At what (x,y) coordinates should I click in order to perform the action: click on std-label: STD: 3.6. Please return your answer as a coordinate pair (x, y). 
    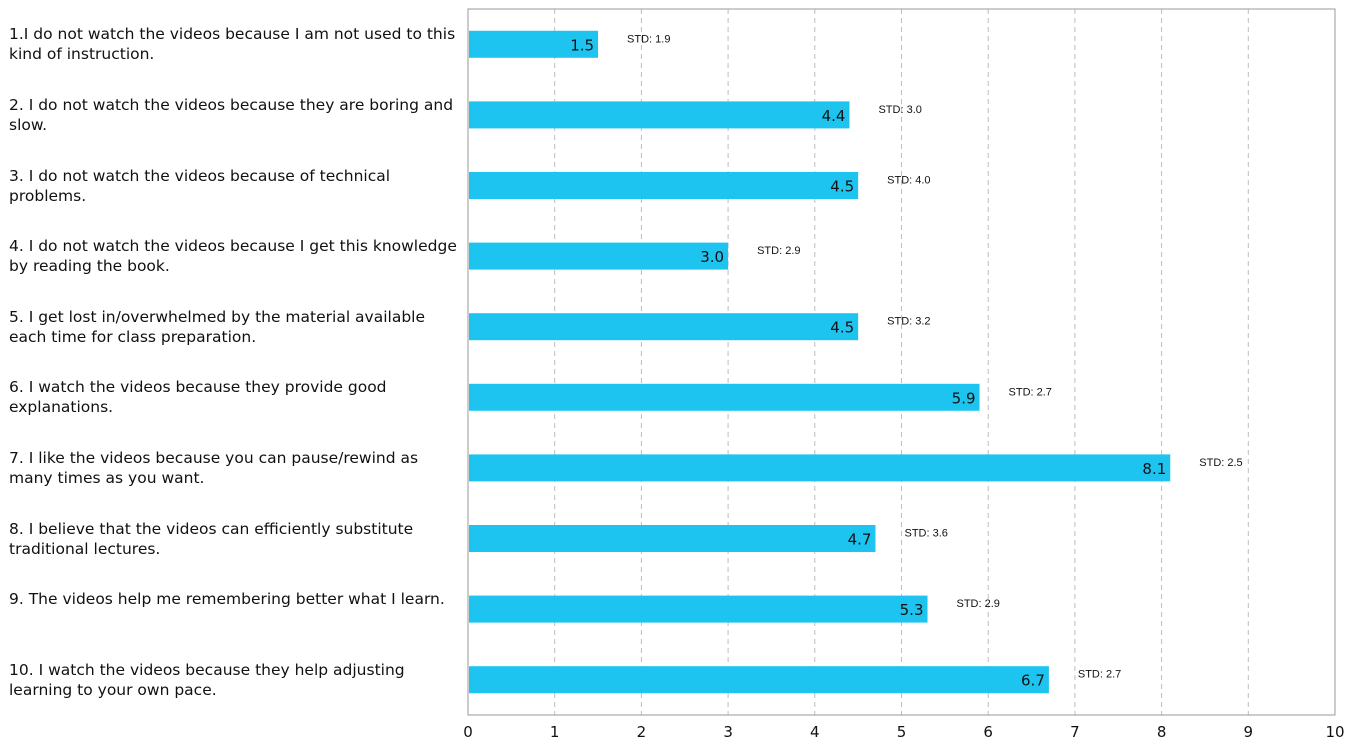
    Looking at the image, I should click on (925, 534).